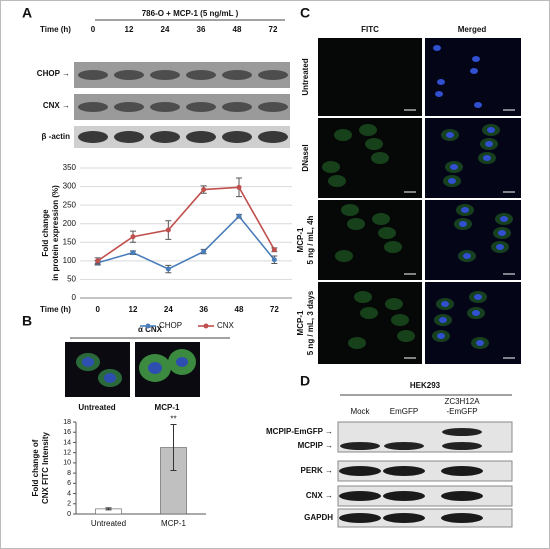 This screenshot has height=549, width=550. What do you see at coordinates (237, 29) in the screenshot?
I see `time-point: 48` at bounding box center [237, 29].